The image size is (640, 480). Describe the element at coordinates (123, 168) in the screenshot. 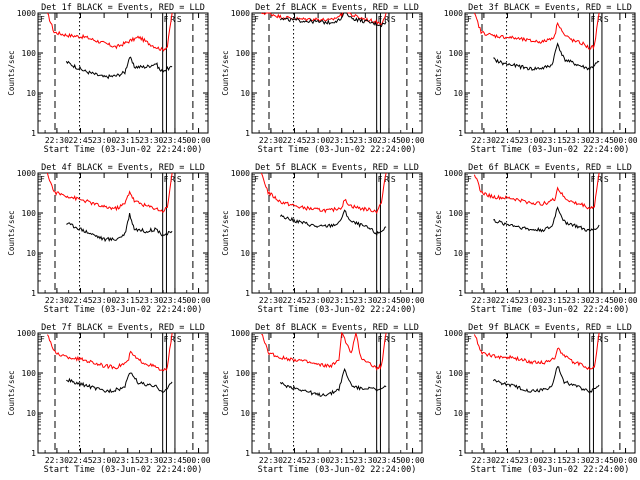

I see `chart-title: Det 4f BLACK = Events, RED = LLD` at that location.